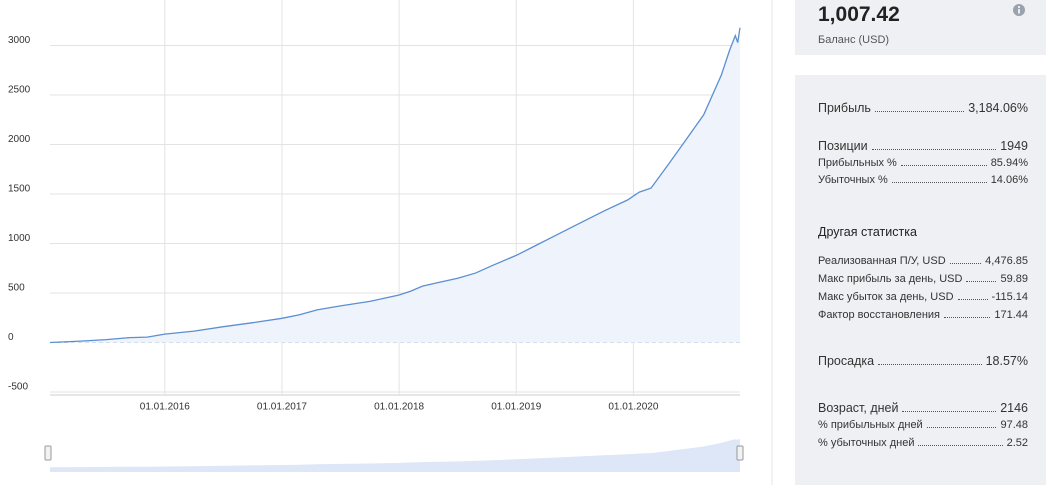 The image size is (1046, 485). I want to click on stat-row: Возраст, дней 2146, so click(923, 408).